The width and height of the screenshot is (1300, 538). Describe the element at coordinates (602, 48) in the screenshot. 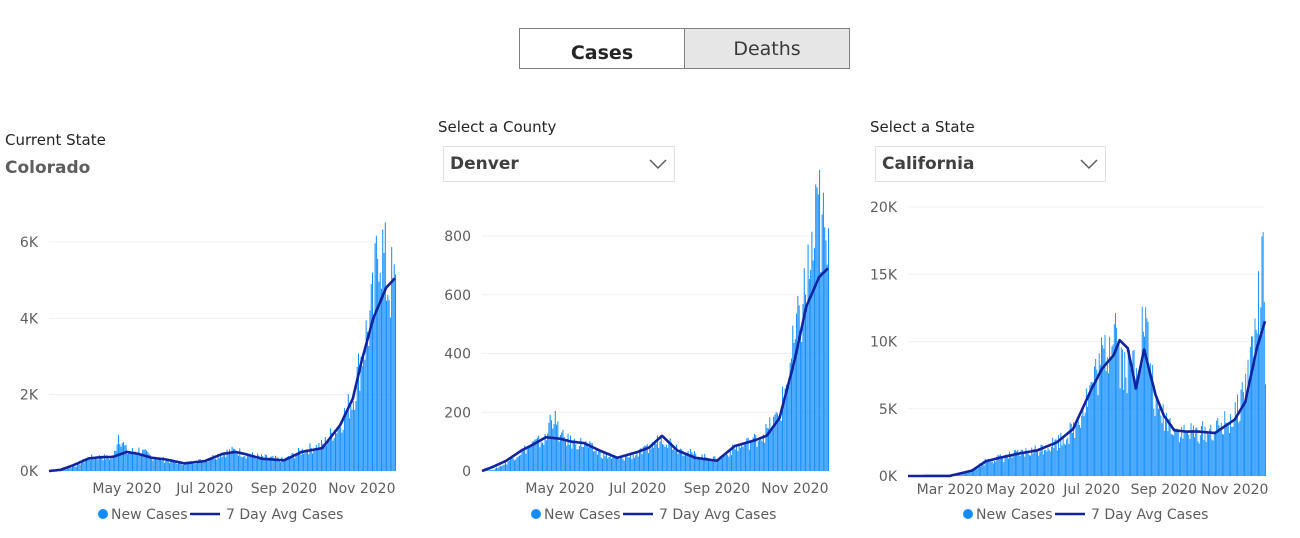

I see `cases-toggle-button: Cases` at that location.